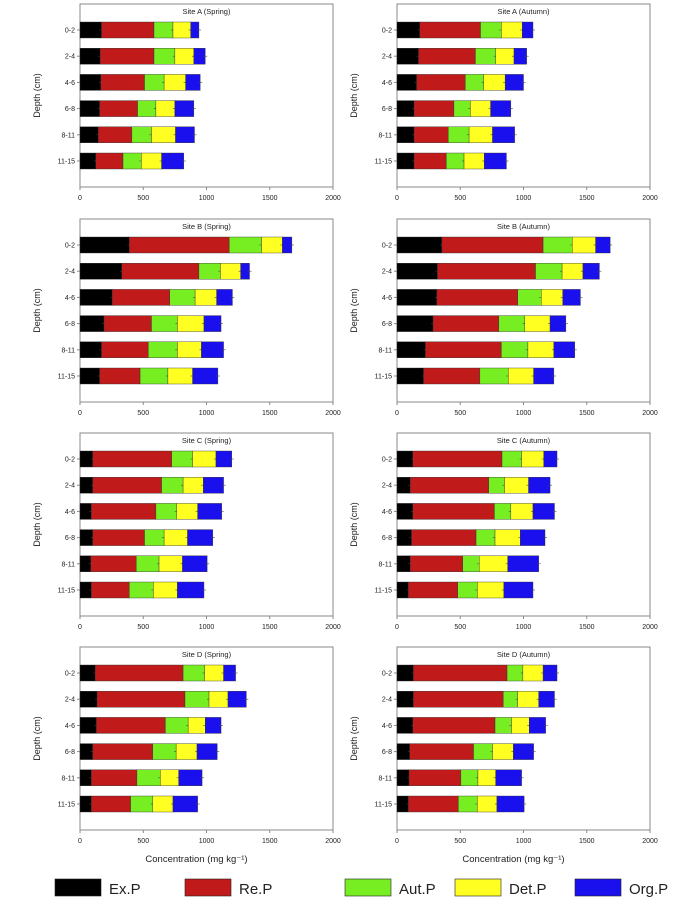 The height and width of the screenshot is (911, 683). Describe the element at coordinates (69, 350) in the screenshot. I see `y-tick-label: 8-11` at that location.